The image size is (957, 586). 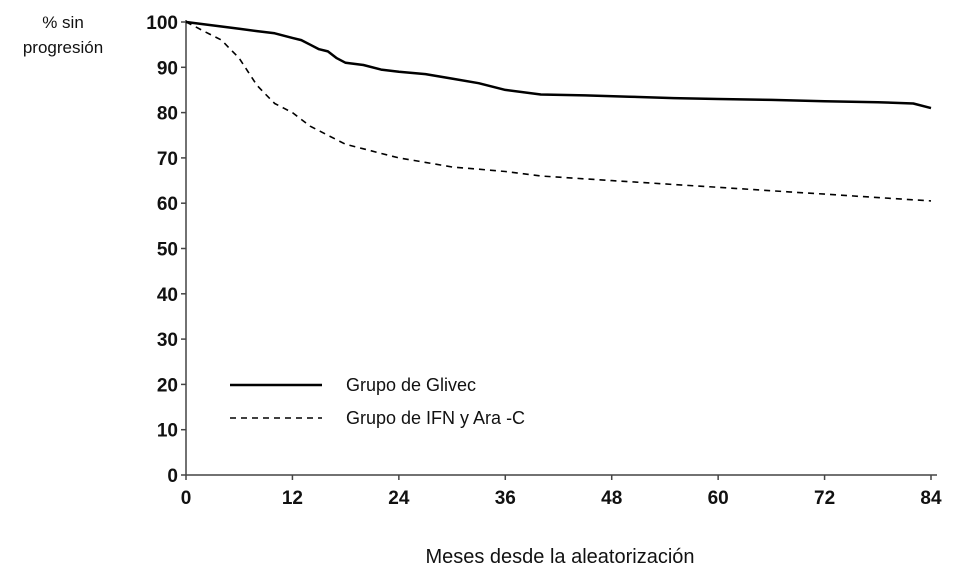 I want to click on y-tick-label: 30, so click(x=167, y=340).